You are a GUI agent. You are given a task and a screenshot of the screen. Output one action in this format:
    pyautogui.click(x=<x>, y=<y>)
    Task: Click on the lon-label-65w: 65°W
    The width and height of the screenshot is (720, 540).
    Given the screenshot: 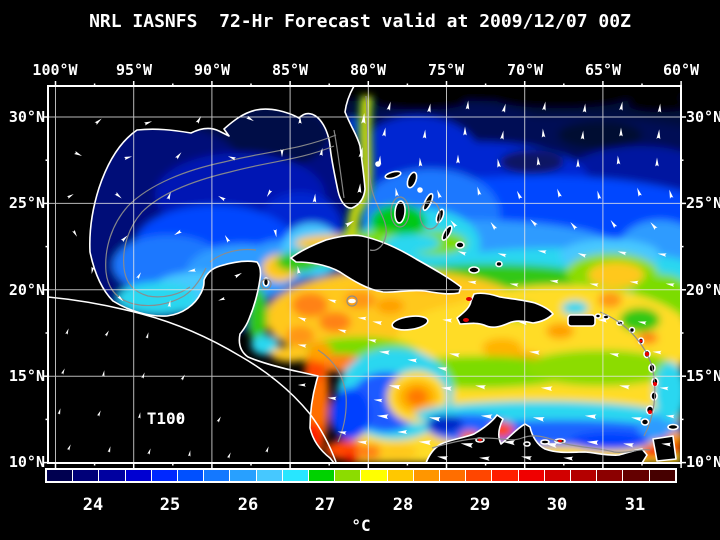 What is the action you would take?
    pyautogui.click(x=603, y=70)
    